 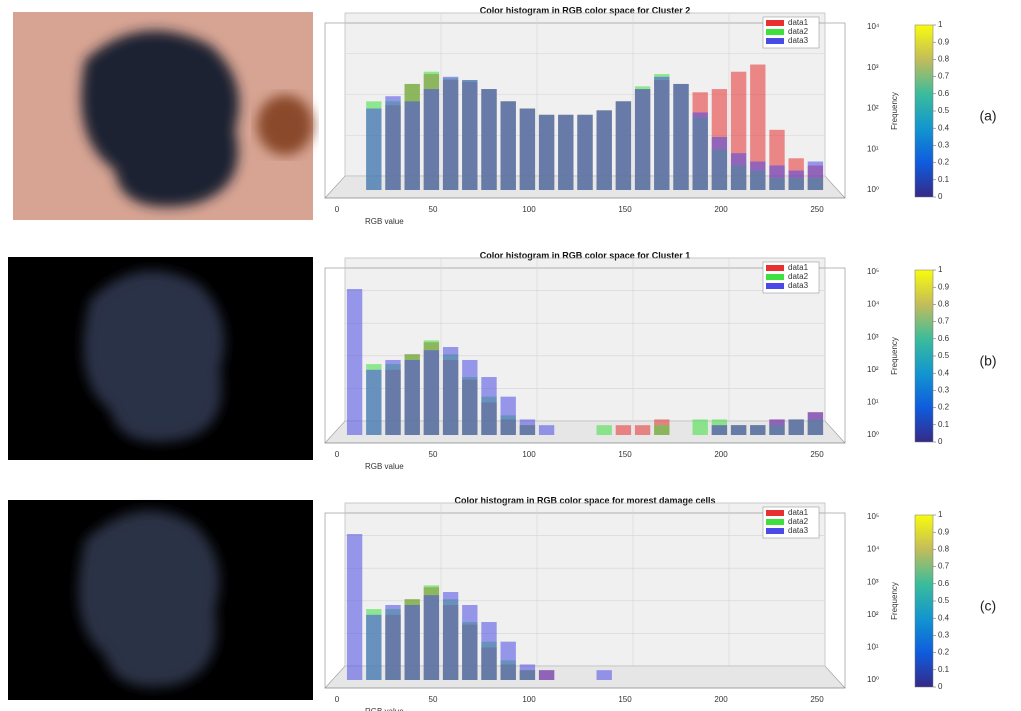 What do you see at coordinates (163, 116) in the screenshot?
I see `lesion-image` at bounding box center [163, 116].